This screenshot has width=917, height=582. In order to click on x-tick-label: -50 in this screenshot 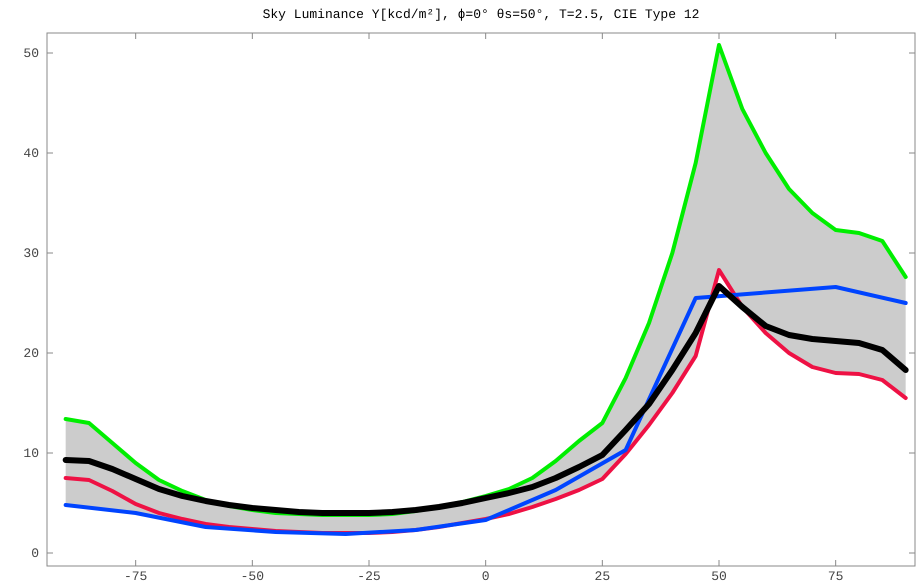, I will do `click(252, 575)`.